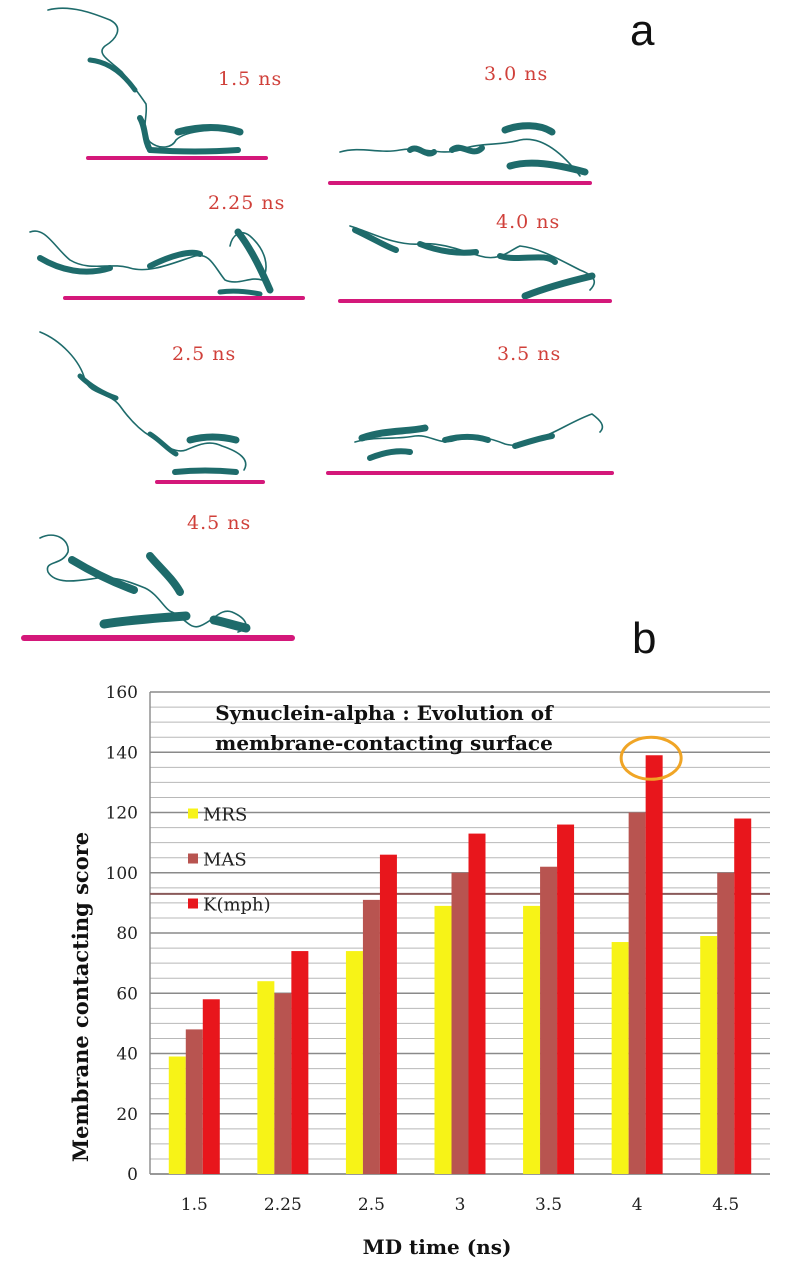 The height and width of the screenshot is (1262, 800). I want to click on bar-K(mph)-4.5, so click(743, 996).